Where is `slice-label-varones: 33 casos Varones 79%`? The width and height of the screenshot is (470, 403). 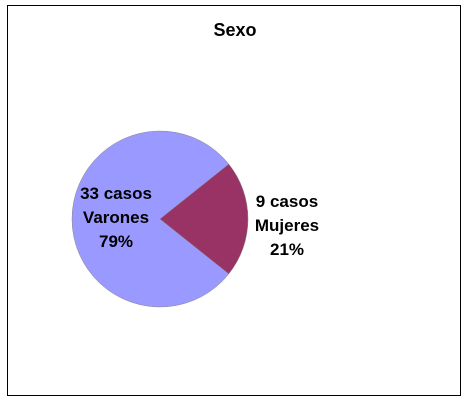 slice-label-varones: 33 casos Varones 79% is located at coordinates (116, 218).